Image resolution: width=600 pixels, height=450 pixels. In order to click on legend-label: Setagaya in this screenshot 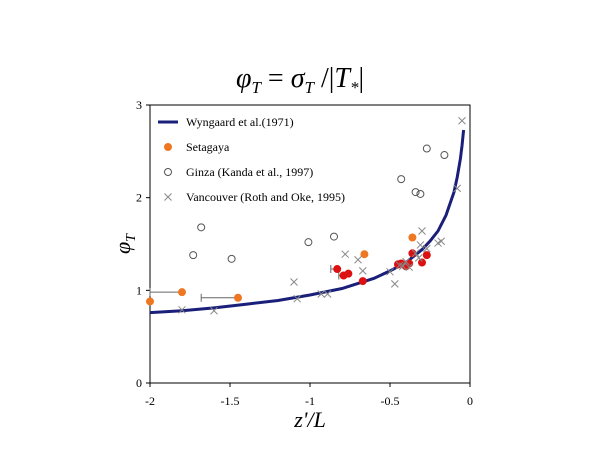, I will do `click(208, 147)`.